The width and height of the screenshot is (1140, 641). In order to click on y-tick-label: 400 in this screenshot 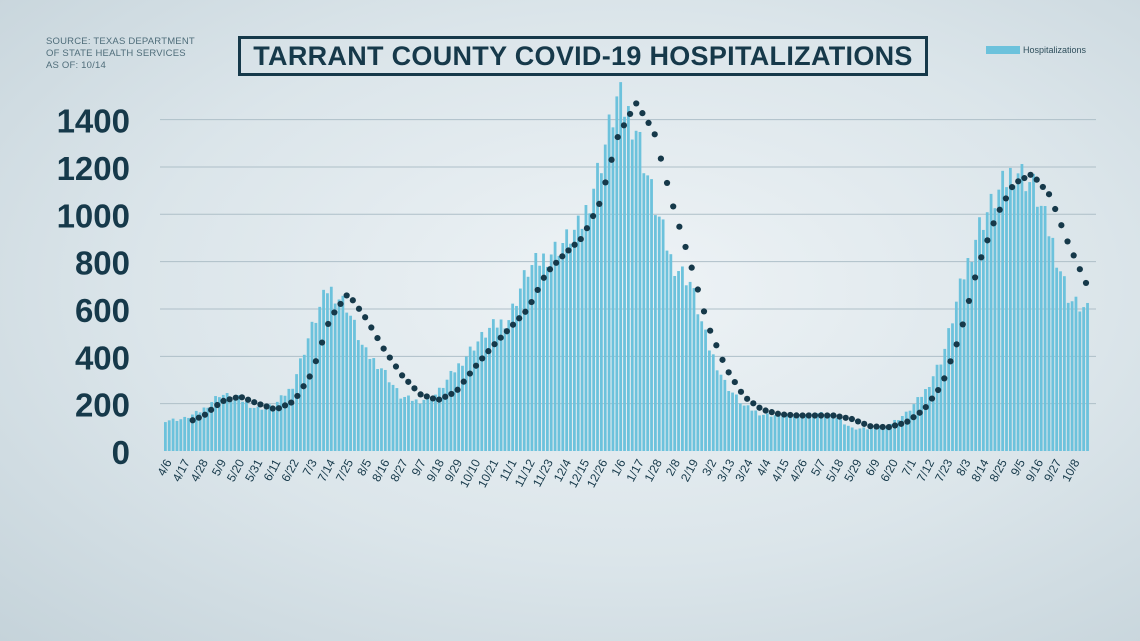, I will do `click(102, 357)`.